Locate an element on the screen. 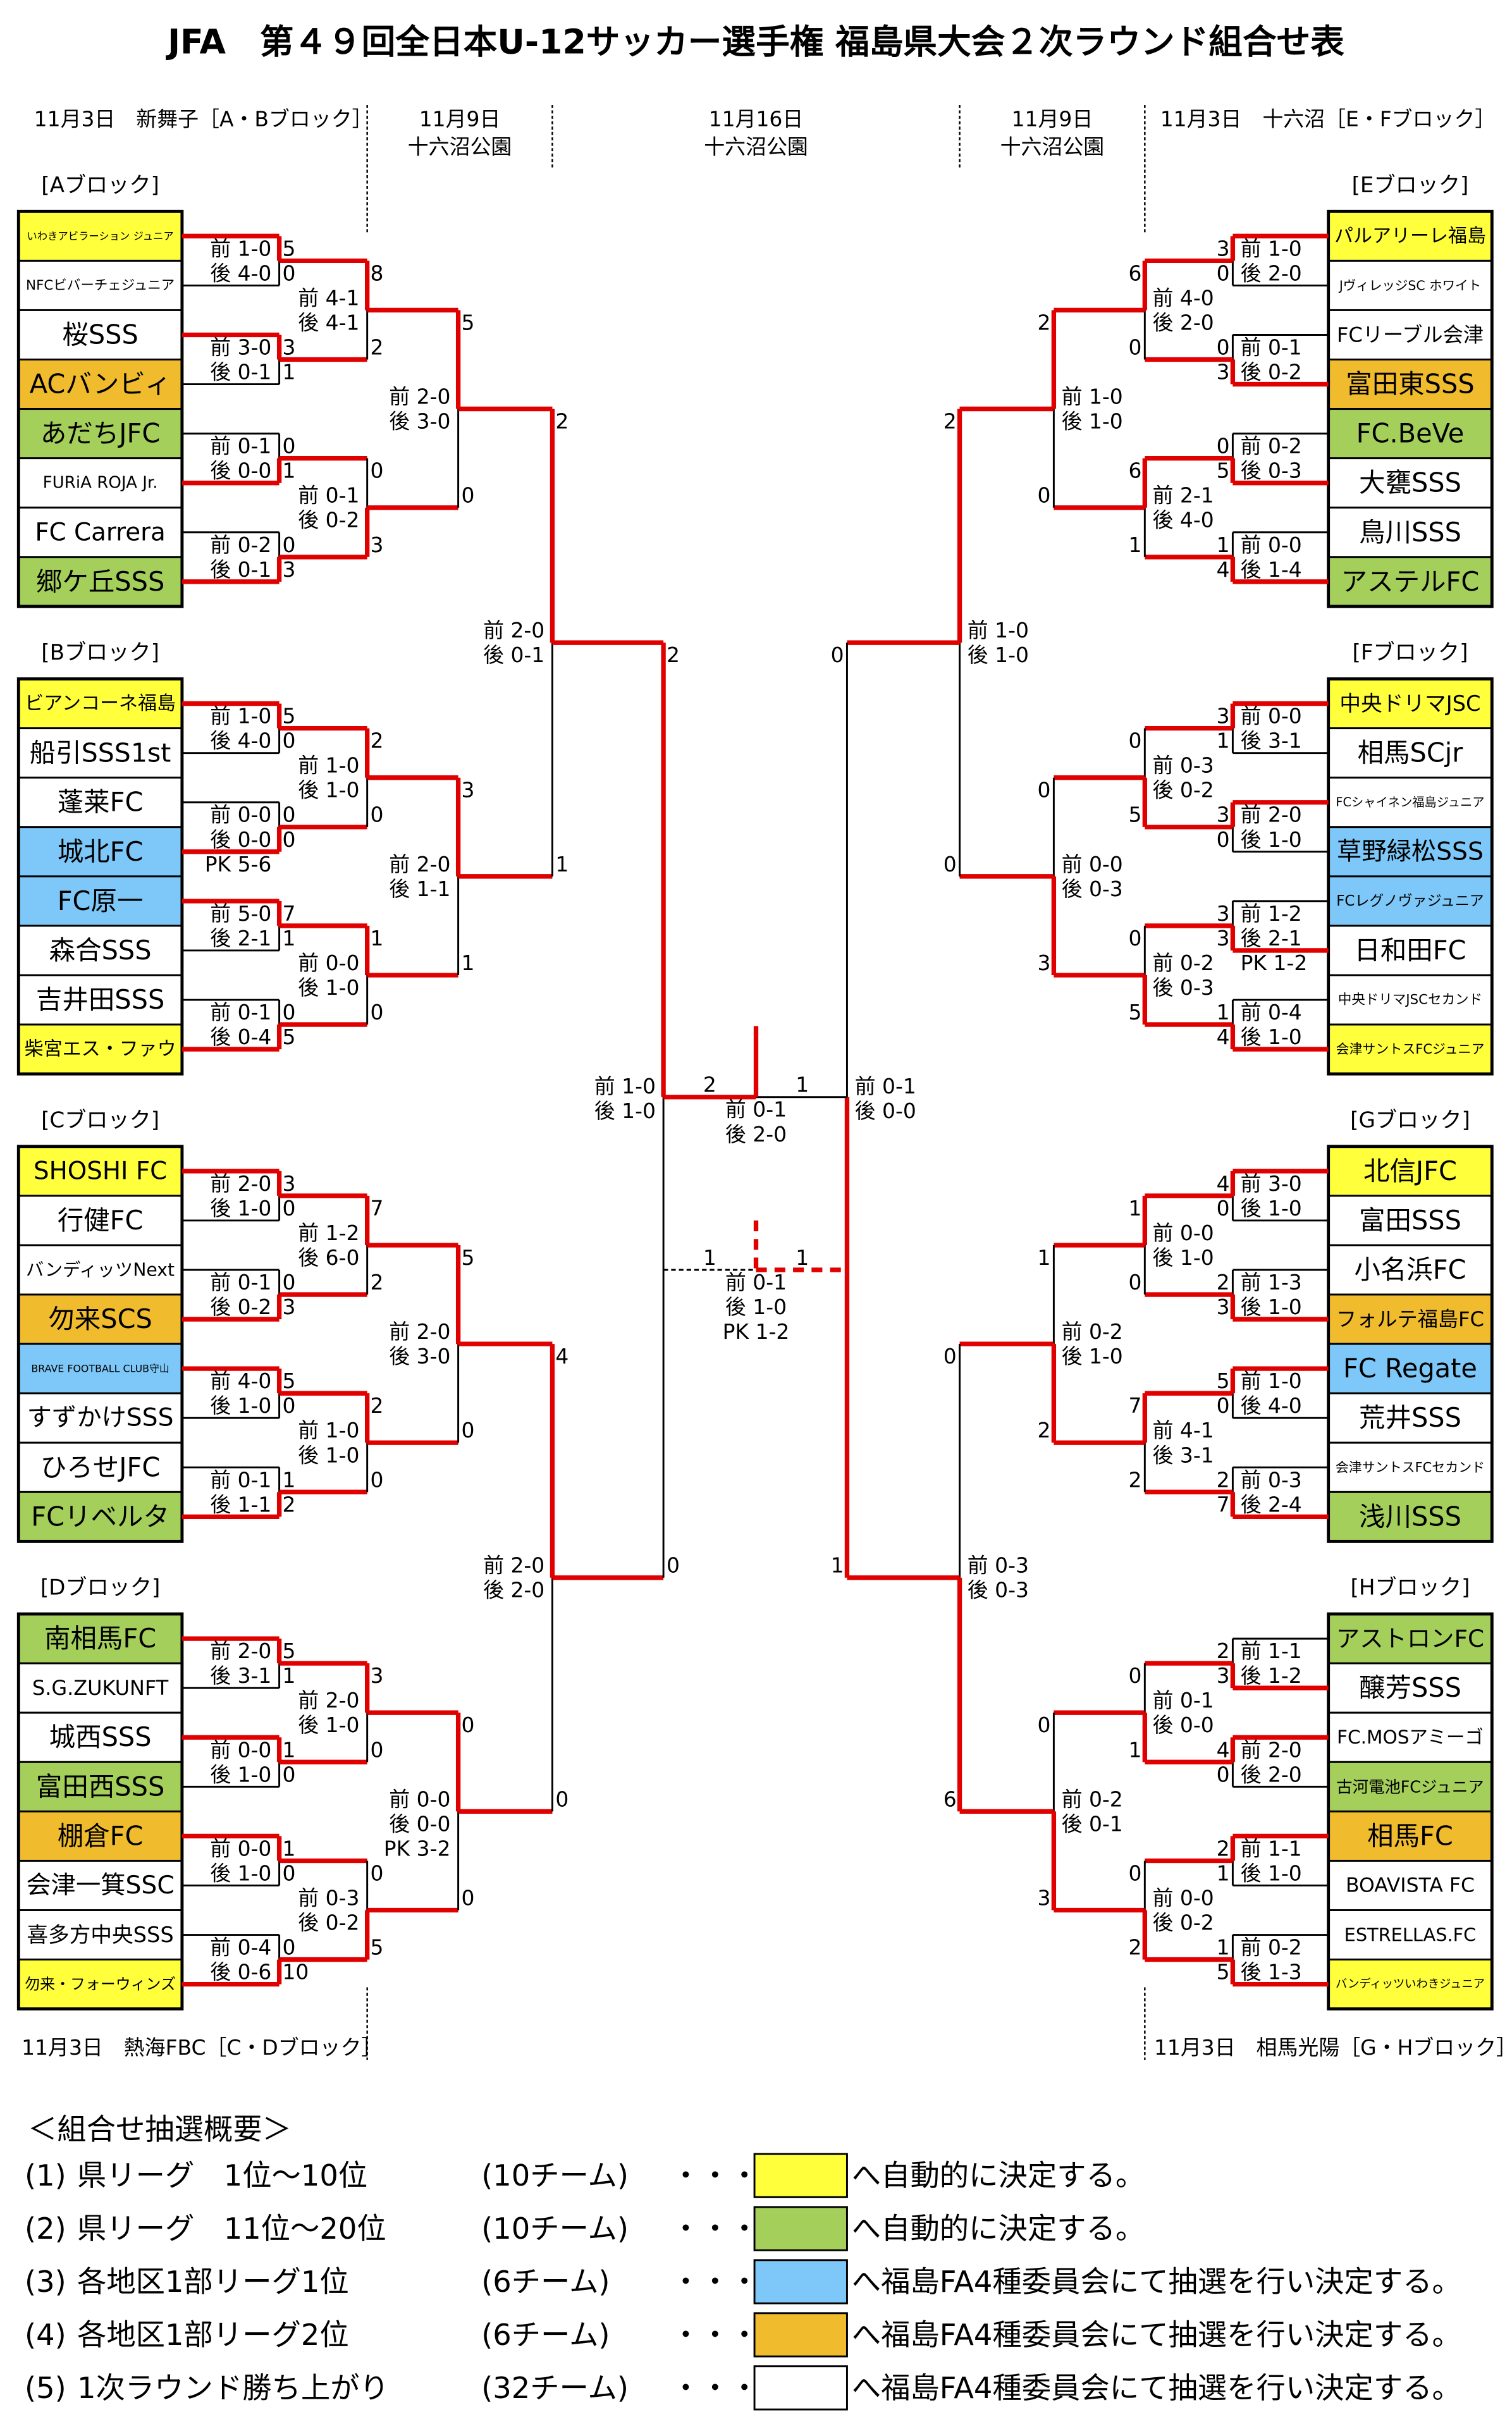  team-name: すずかけSSS is located at coordinates (100, 1418).